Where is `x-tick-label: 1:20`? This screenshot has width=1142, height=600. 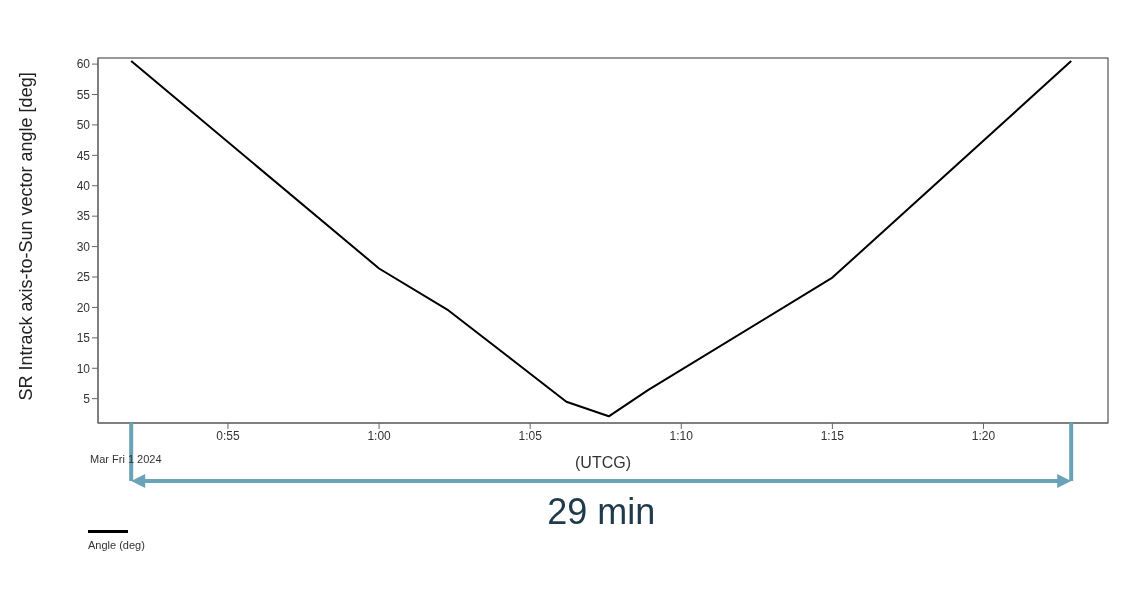 x-tick-label: 1:20 is located at coordinates (983, 435).